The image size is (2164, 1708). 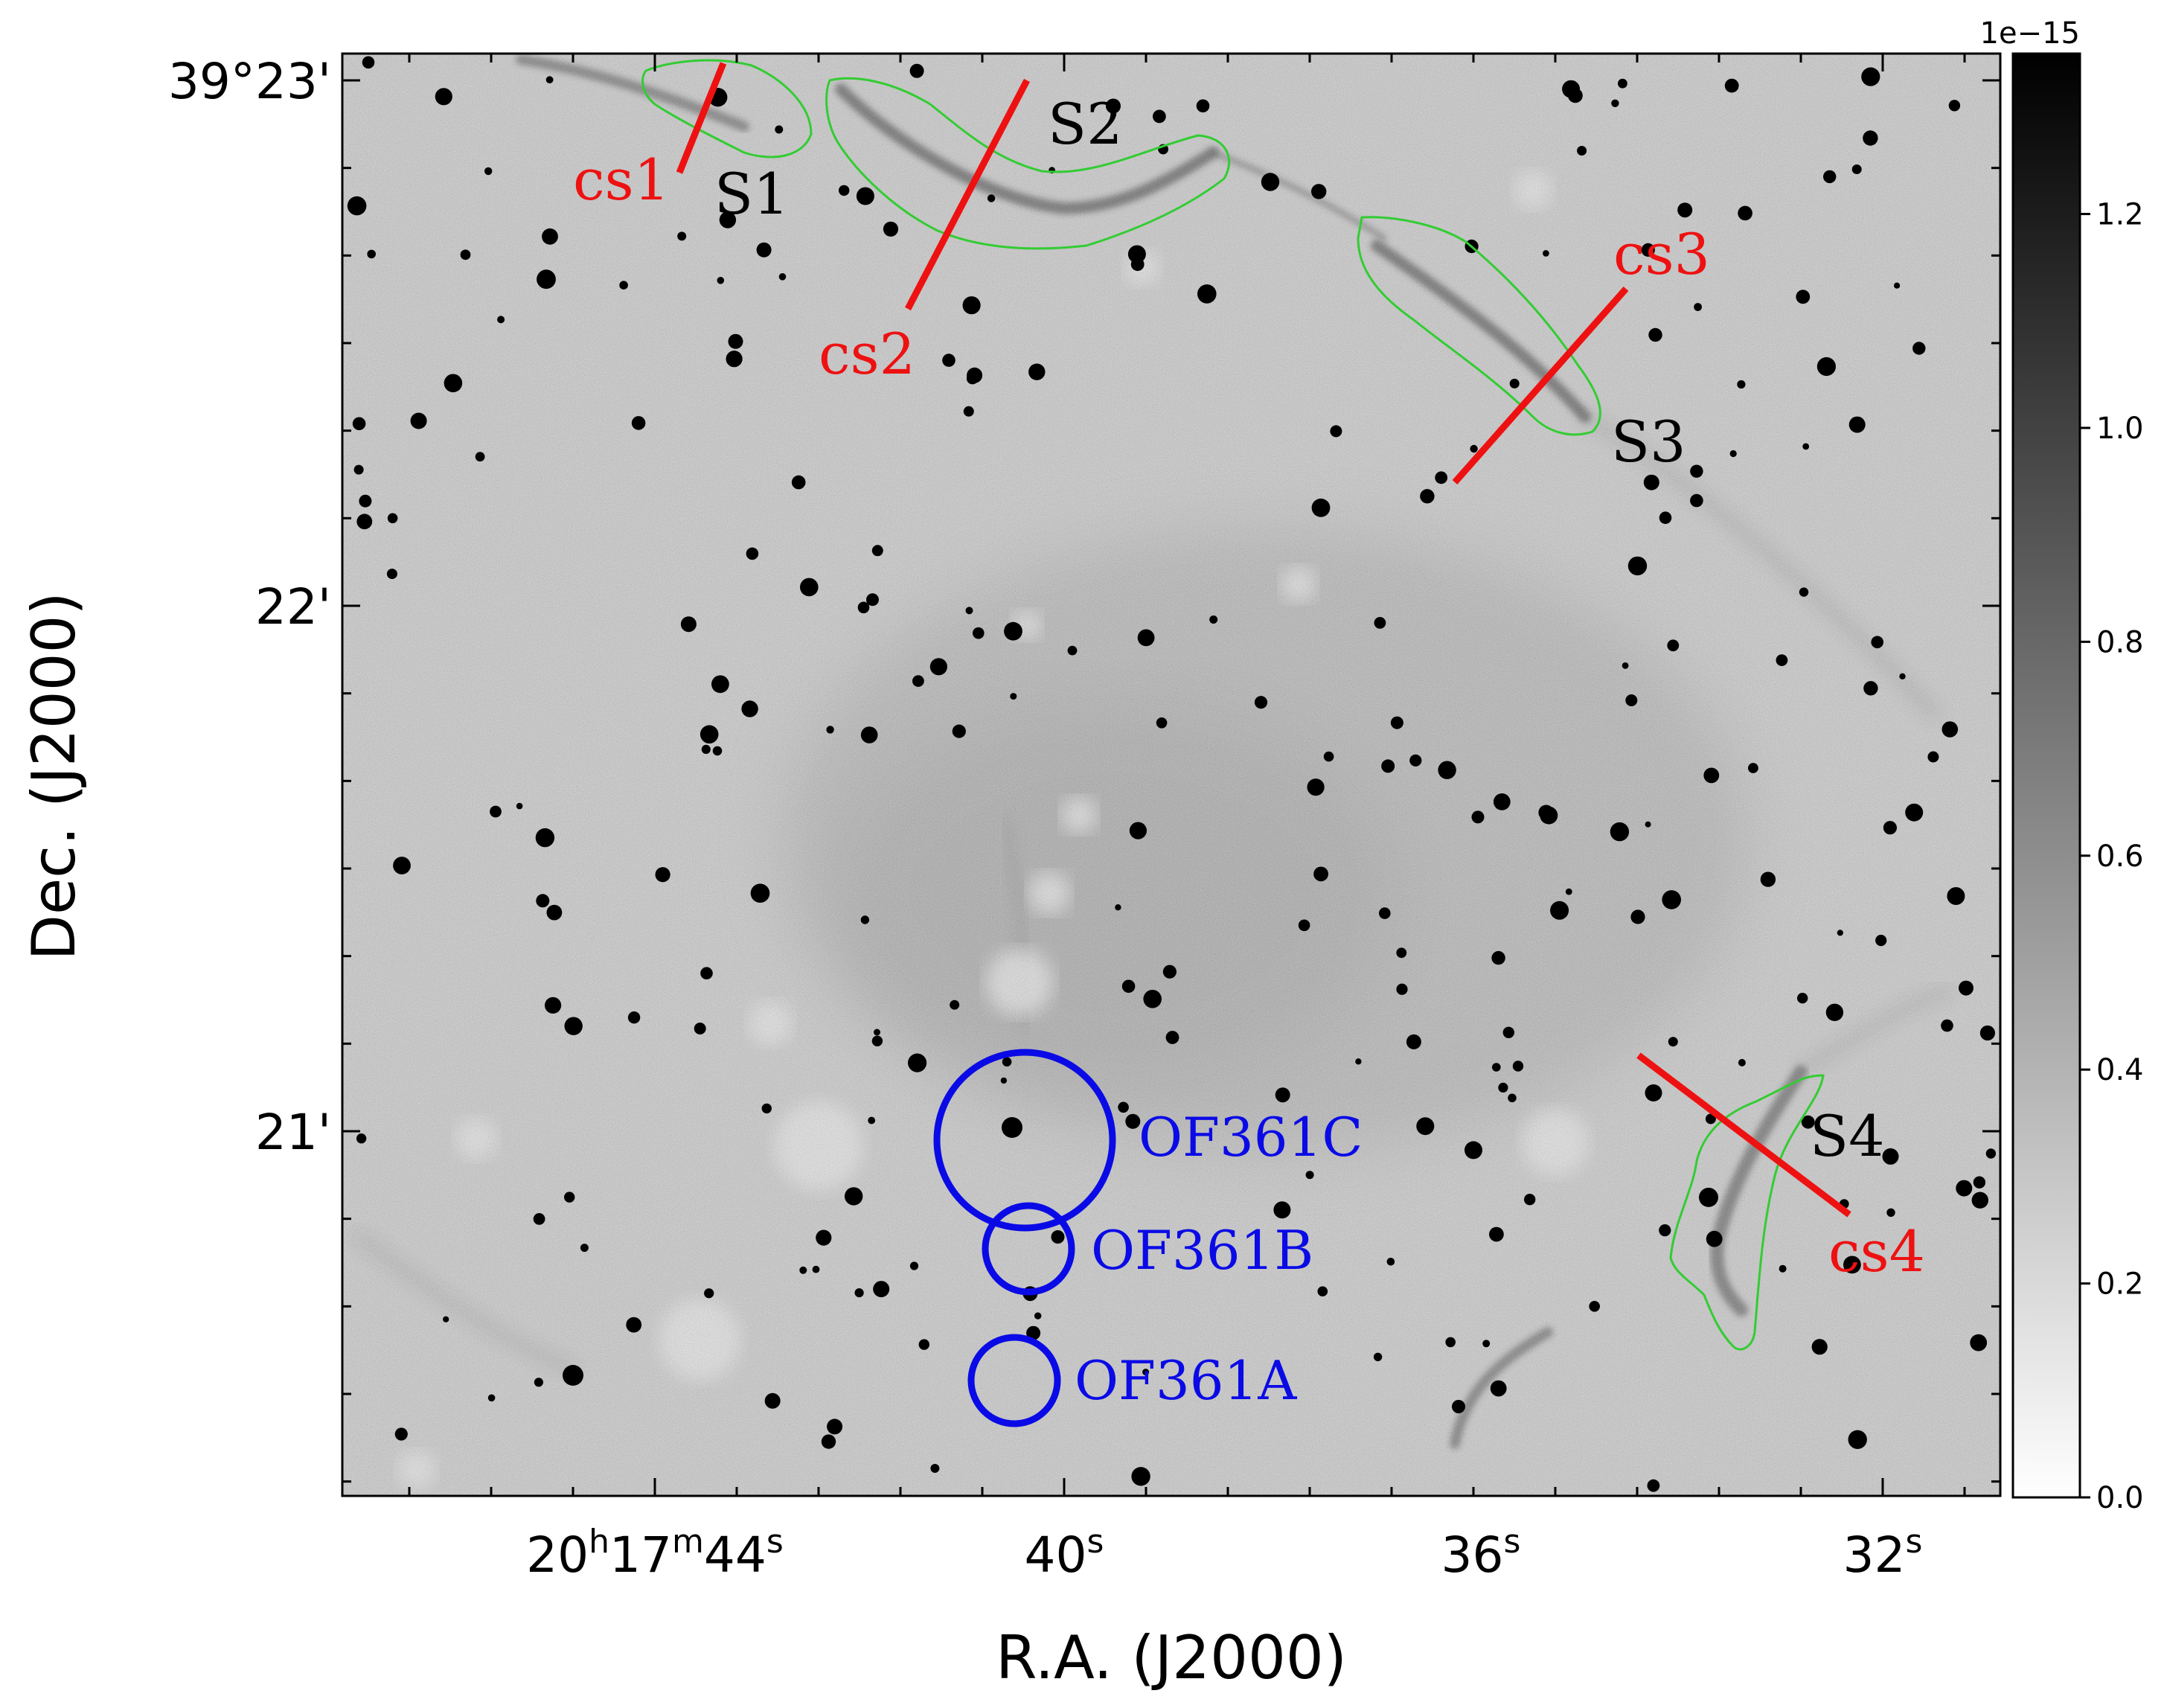 What do you see at coordinates (1481, 1554) in the screenshot?
I see `x-tick-label-36s: 36s​` at bounding box center [1481, 1554].